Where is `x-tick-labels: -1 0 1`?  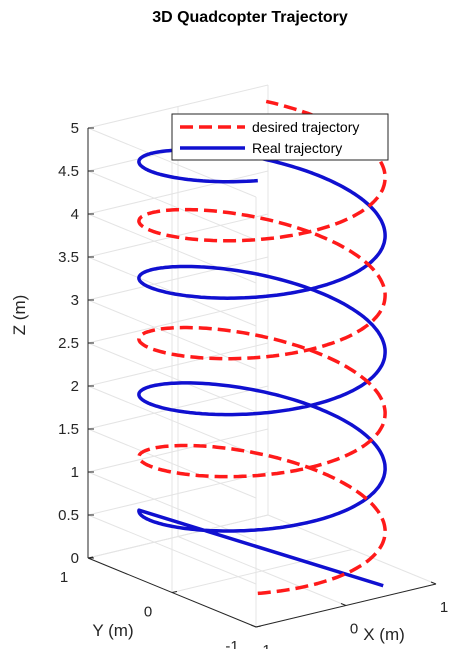
x-tick-labels: -1 0 1 is located at coordinates (352, 624).